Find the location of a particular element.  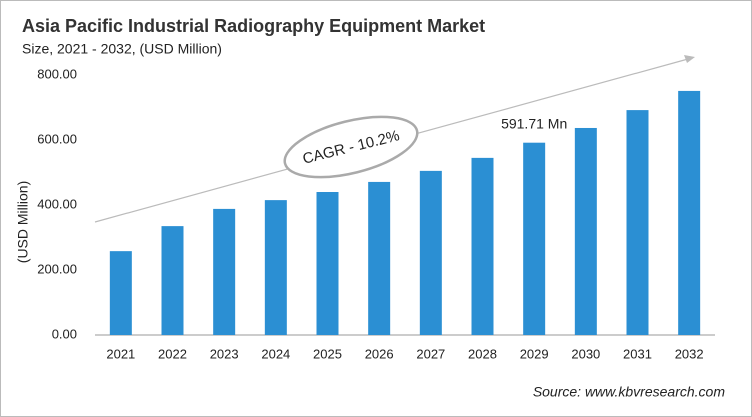

x-tick-label: 2021 is located at coordinates (120, 353).